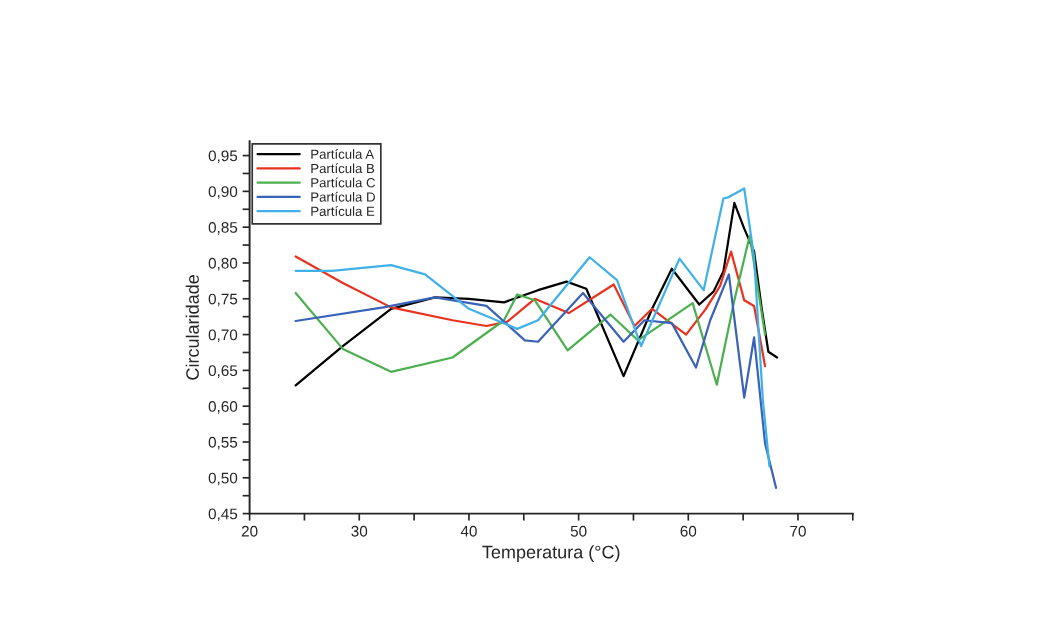  I want to click on y-tick-label: 0,50, so click(223, 479).